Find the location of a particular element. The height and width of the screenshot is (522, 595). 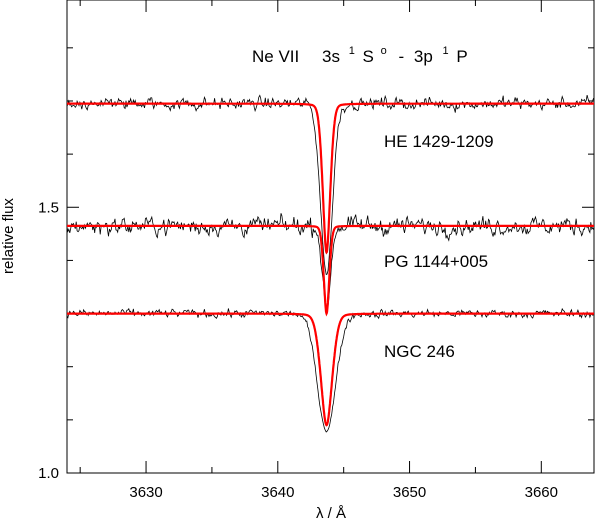

series-label-2: NGC 246 is located at coordinates (419, 351).